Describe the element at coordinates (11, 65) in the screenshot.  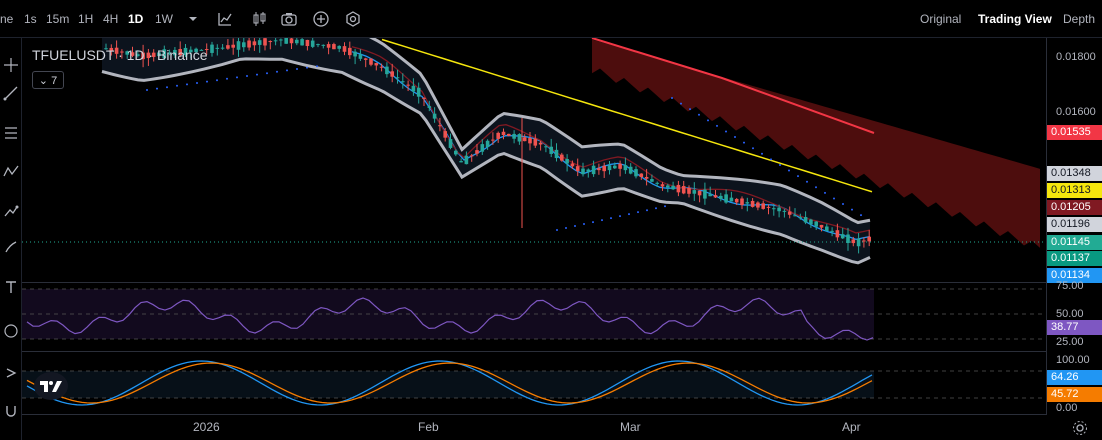
I see `crosshair-icon` at that location.